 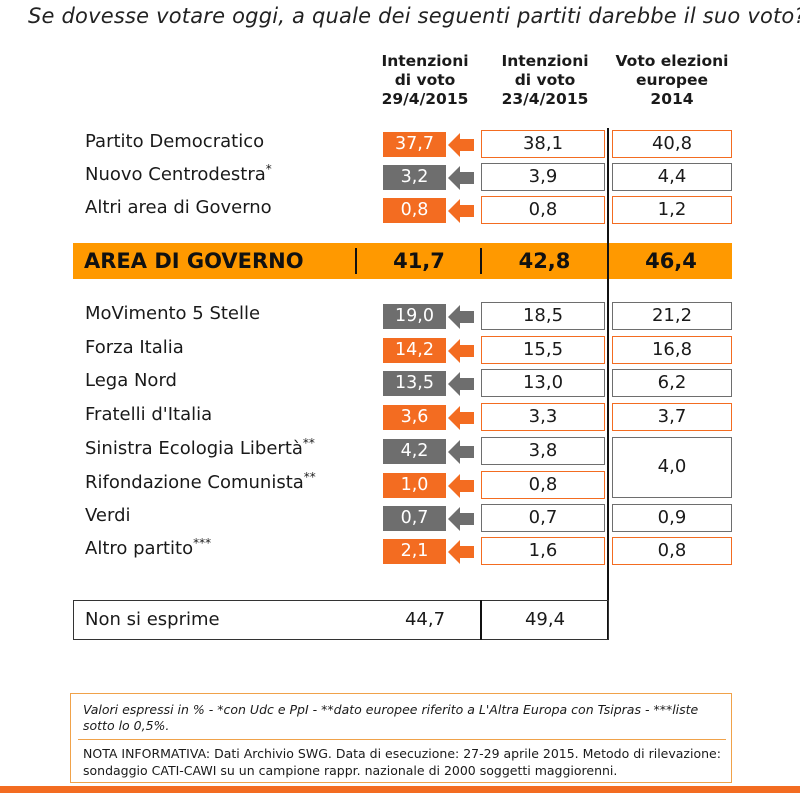 I want to click on government-area-band, so click(x=402, y=261).